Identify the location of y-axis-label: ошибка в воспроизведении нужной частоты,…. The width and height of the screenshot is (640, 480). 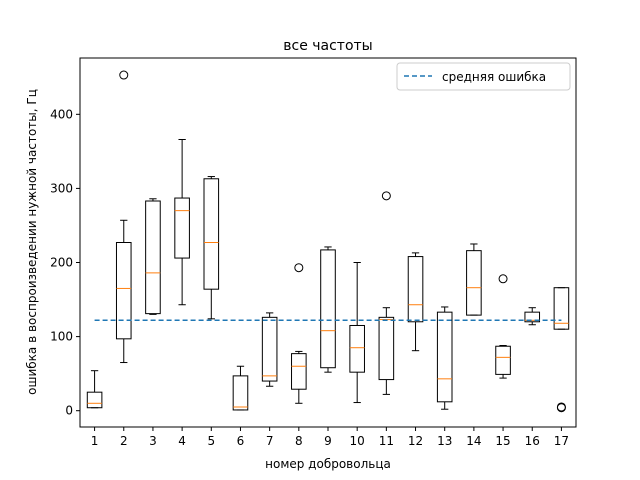
(32, 242).